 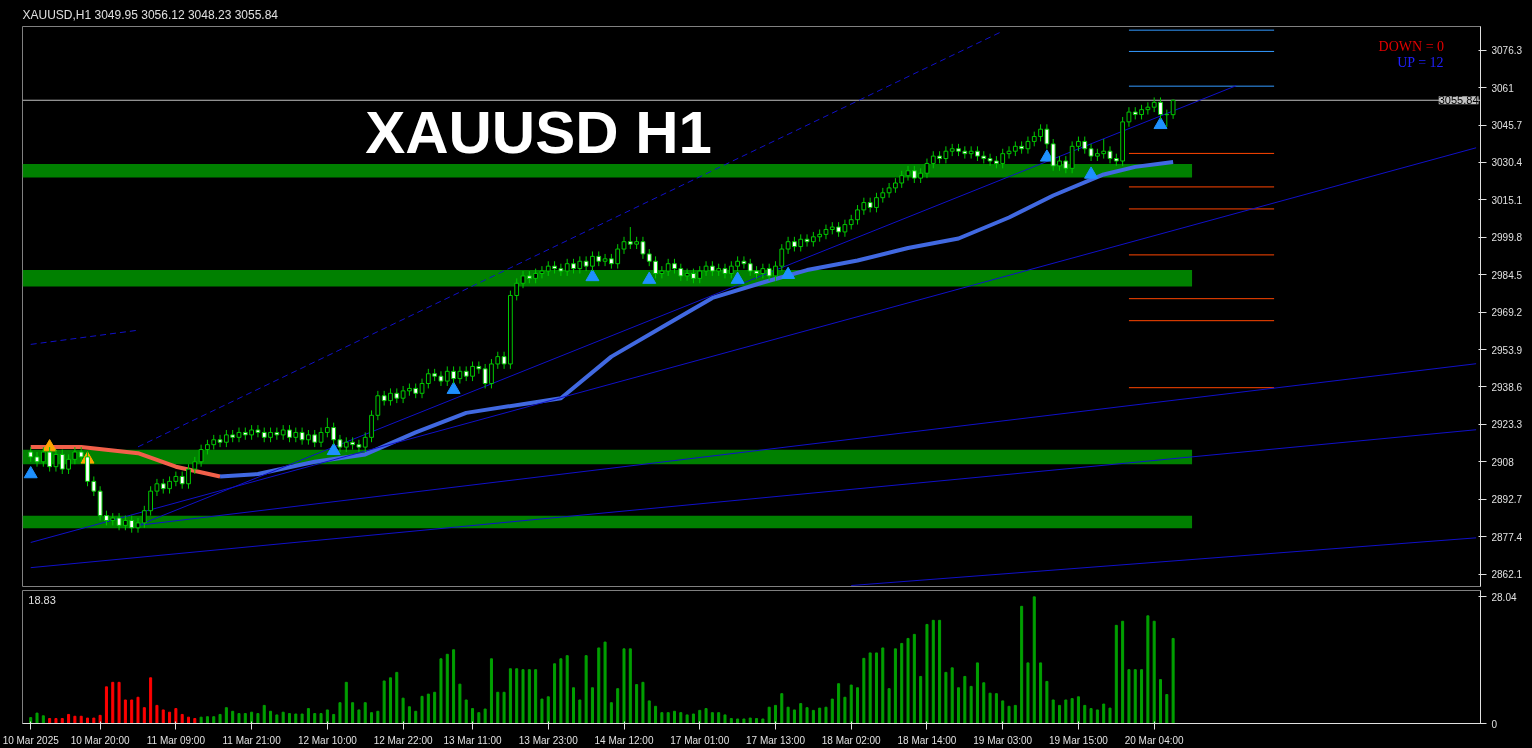 I want to click on y-tick-label: 2969.2, so click(x=1507, y=313).